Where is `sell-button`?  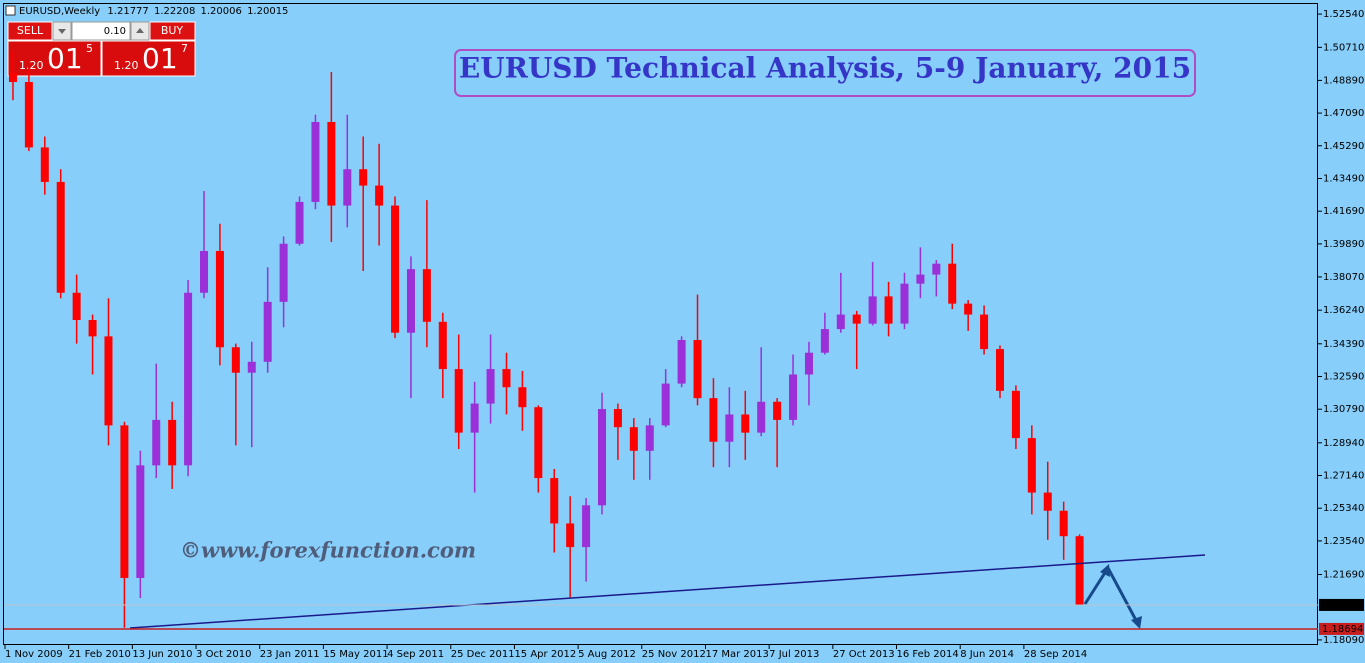
sell-button is located at coordinates (30, 31).